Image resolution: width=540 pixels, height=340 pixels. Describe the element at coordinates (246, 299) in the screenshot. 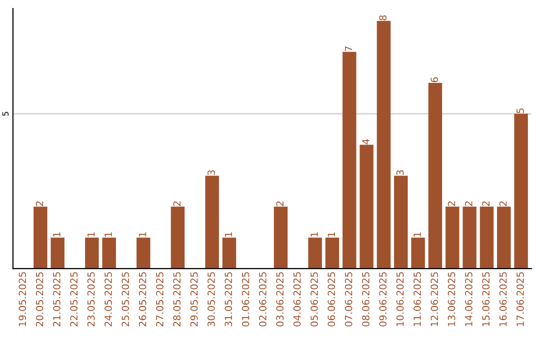

I see `x-tick-label: 01.06.2025` at that location.